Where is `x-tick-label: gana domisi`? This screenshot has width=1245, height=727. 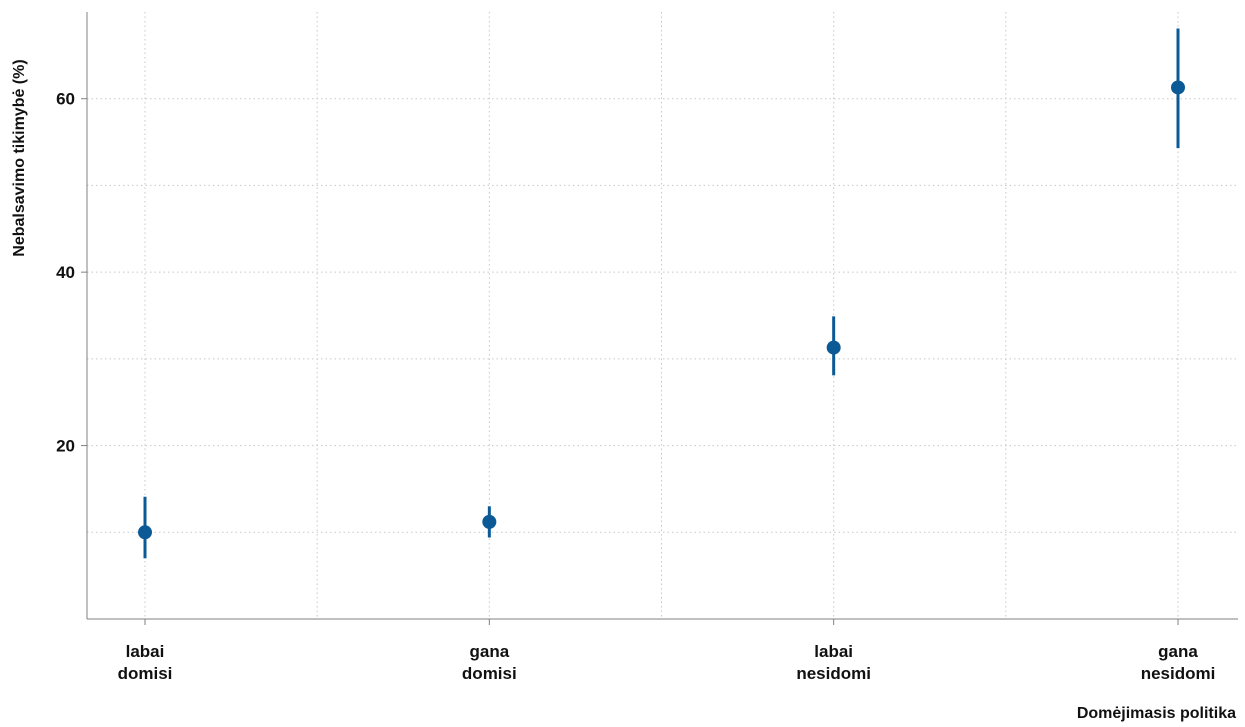 x-tick-label: gana domisi is located at coordinates (489, 662).